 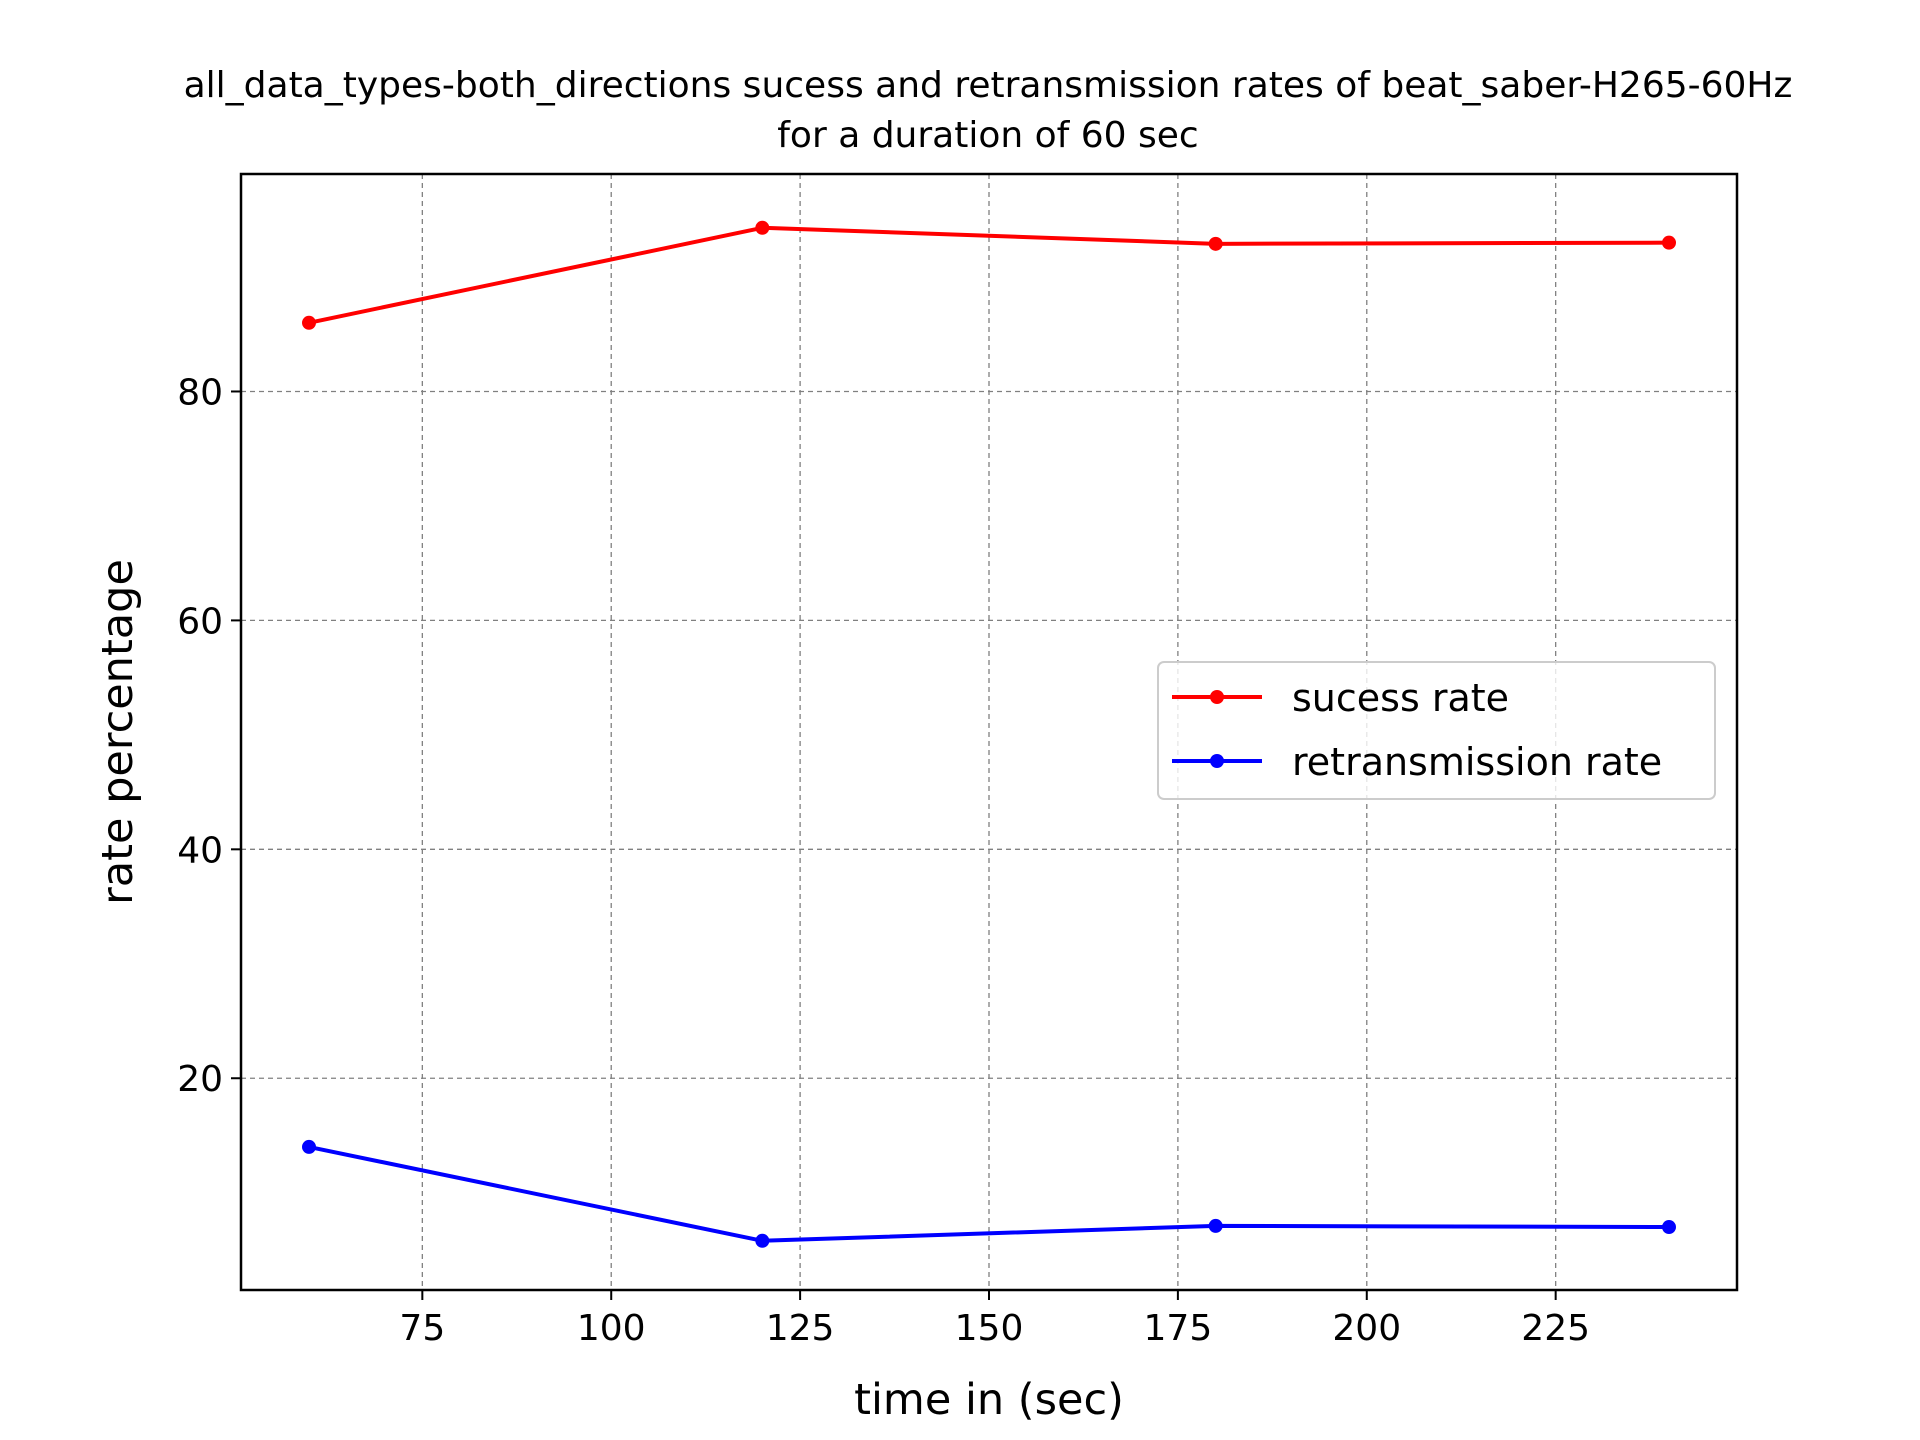 What do you see at coordinates (1217, 761) in the screenshot?
I see `legend-marker-retransmission` at bounding box center [1217, 761].